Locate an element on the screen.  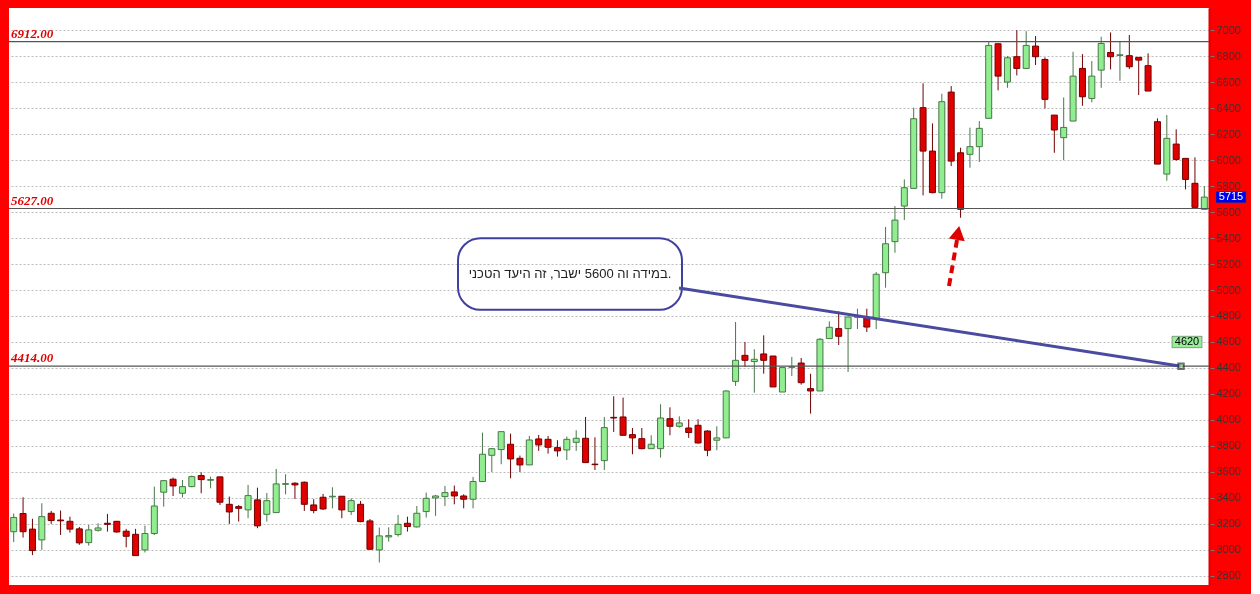
text: 5715 is located at coordinates (1231, 196).